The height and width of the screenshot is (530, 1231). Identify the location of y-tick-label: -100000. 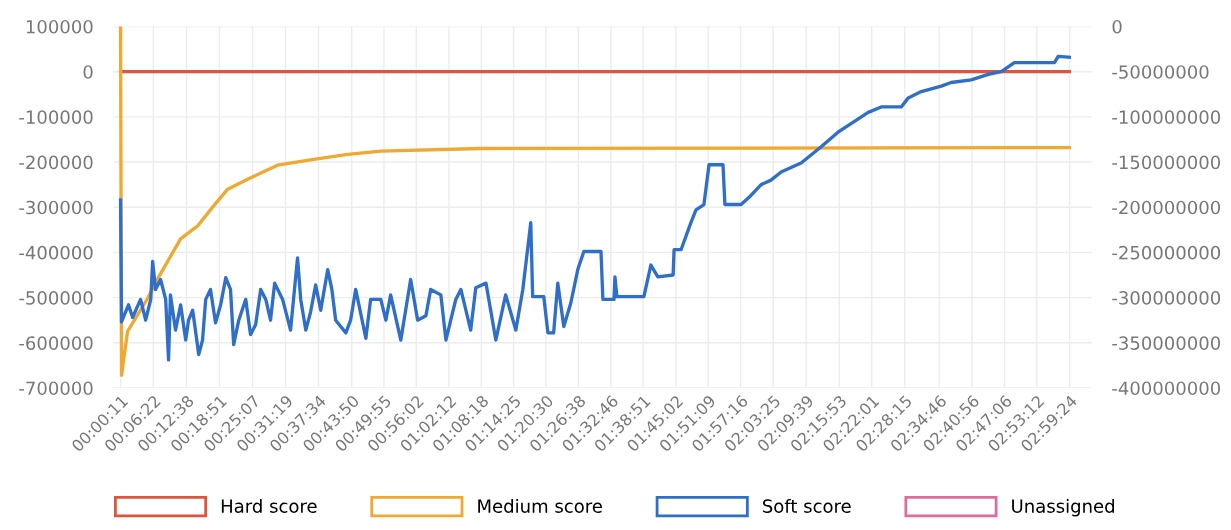
(56, 117).